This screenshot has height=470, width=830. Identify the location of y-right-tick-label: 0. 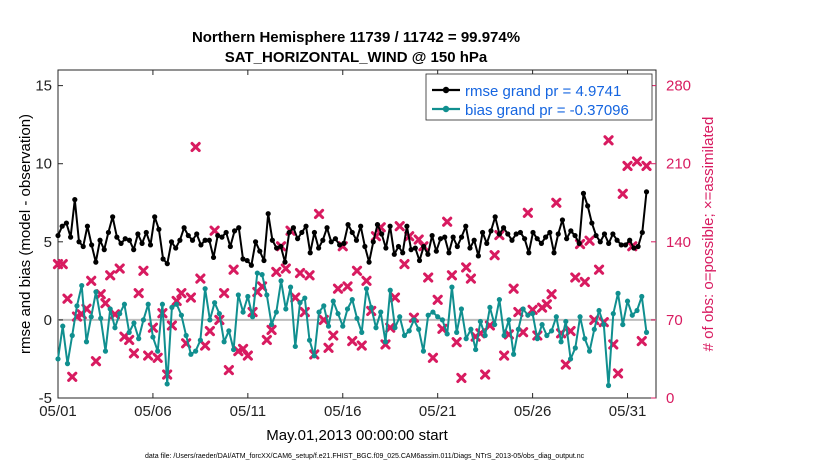
(670, 398).